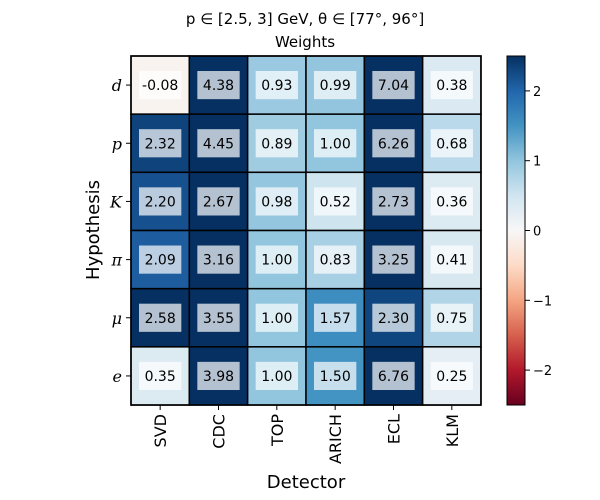  I want to click on cell-value-label: 4.45, so click(218, 144).